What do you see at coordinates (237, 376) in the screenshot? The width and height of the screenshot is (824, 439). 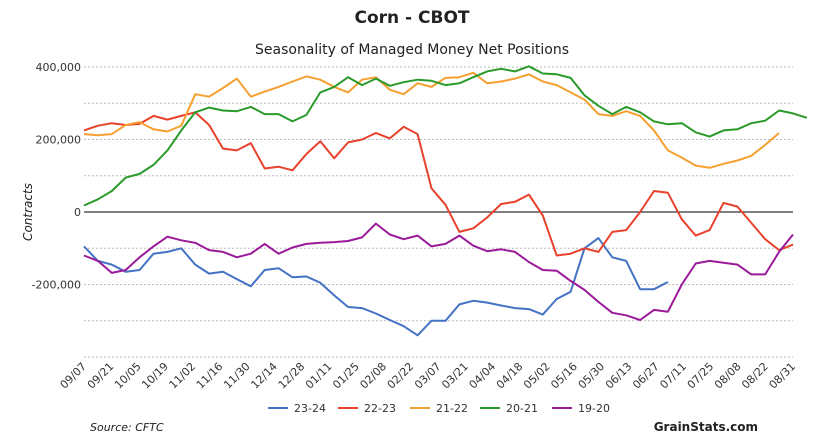 I see `x-tick-label: 11/30` at bounding box center [237, 376].